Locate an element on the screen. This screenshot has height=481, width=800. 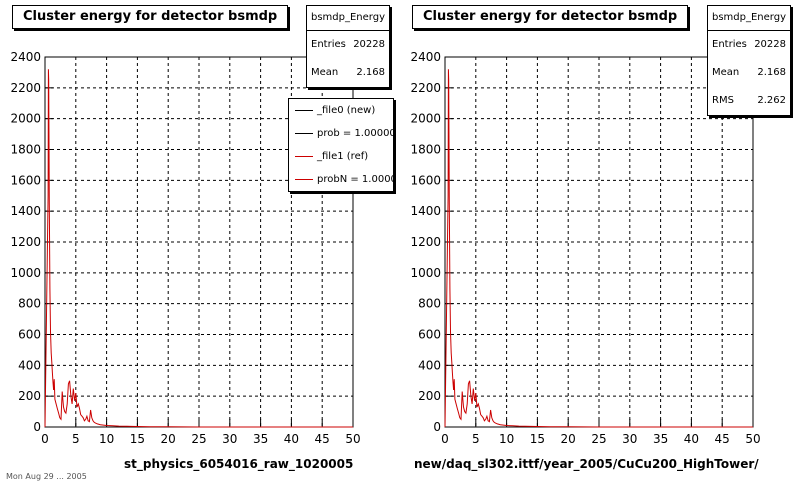
legend-entry: probN = 1.000000 is located at coordinates (341, 179).